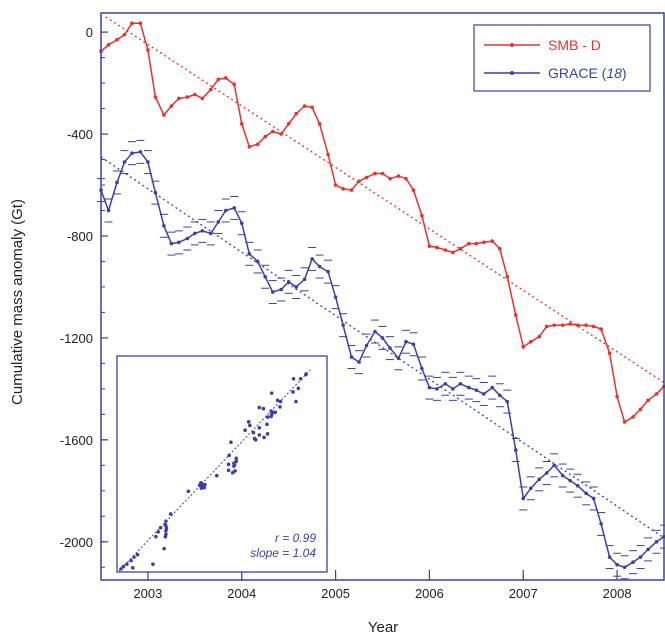 This screenshot has width=665, height=639. I want to click on y-tick-label: 0, so click(89, 32).